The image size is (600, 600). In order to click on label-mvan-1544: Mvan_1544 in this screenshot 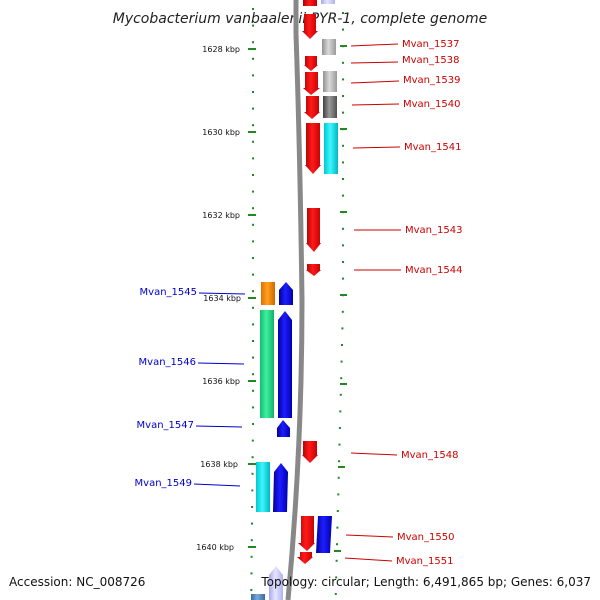, I will do `click(433, 270)`.